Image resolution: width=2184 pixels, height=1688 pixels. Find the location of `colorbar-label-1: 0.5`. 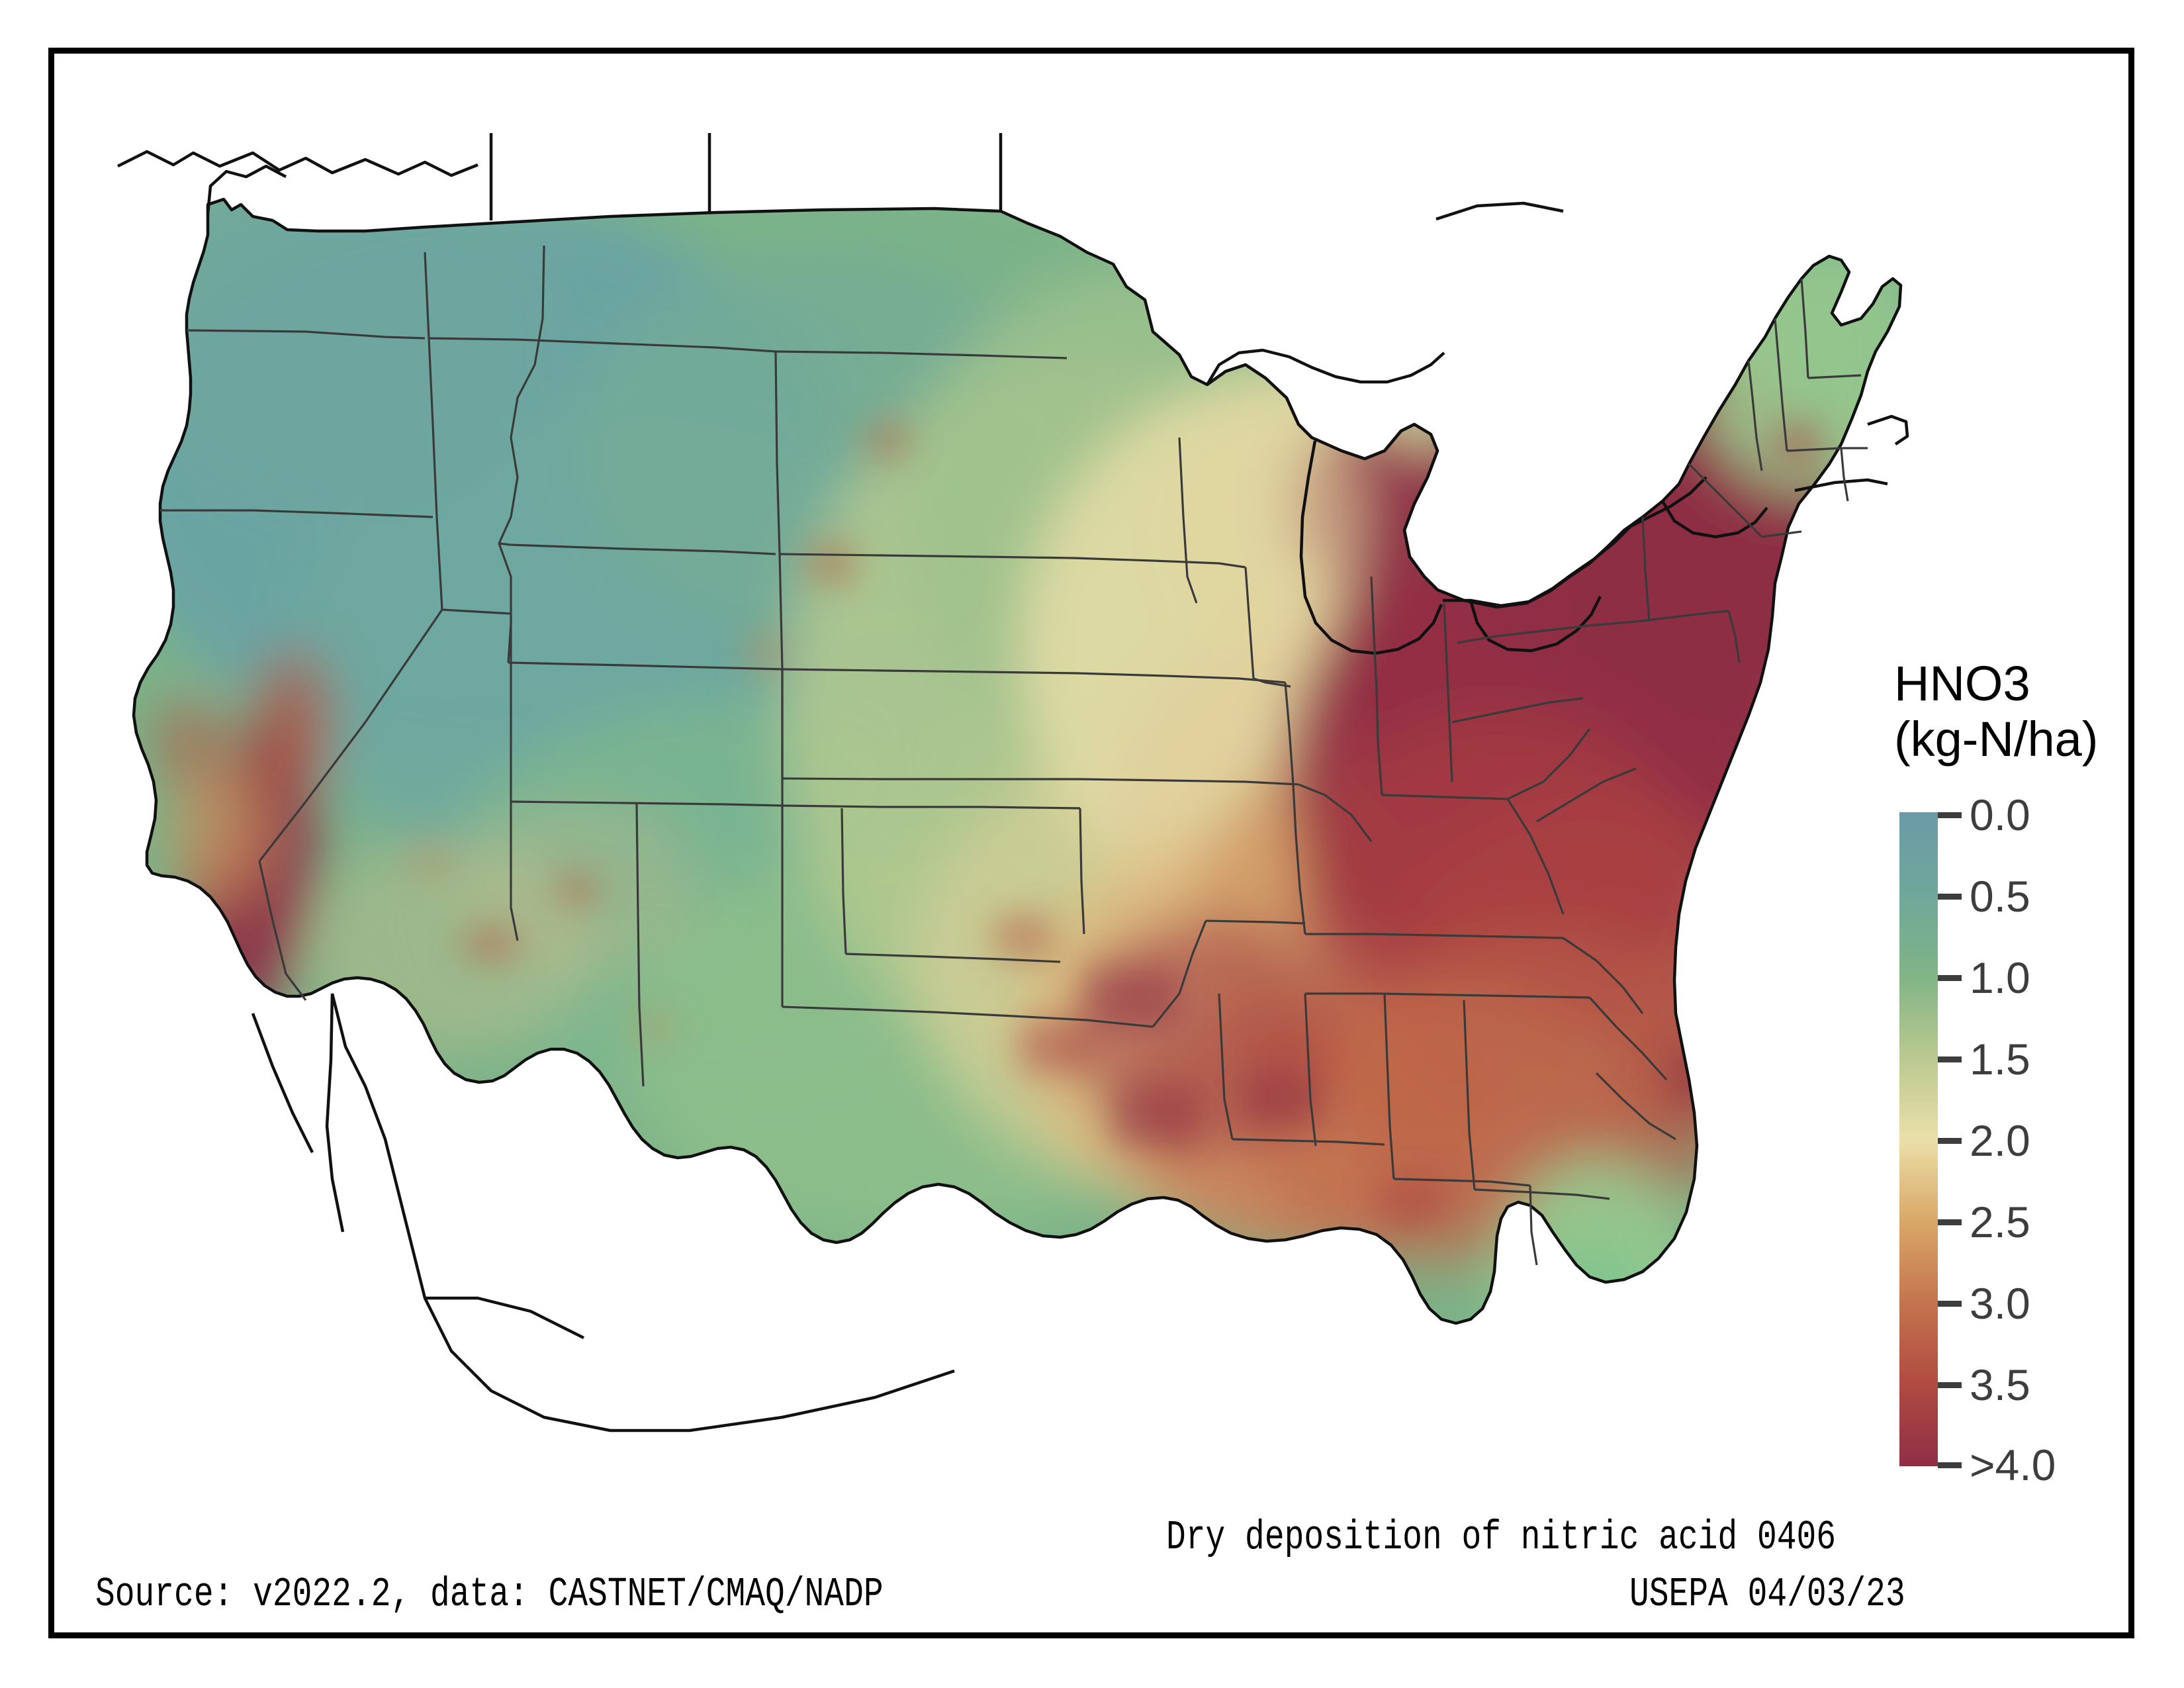

colorbar-label-1: 0.5 is located at coordinates (2000, 896).